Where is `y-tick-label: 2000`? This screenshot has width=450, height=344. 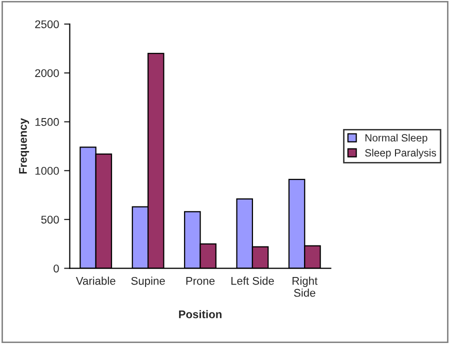
y-tick-label: 2000 is located at coordinates (47, 73).